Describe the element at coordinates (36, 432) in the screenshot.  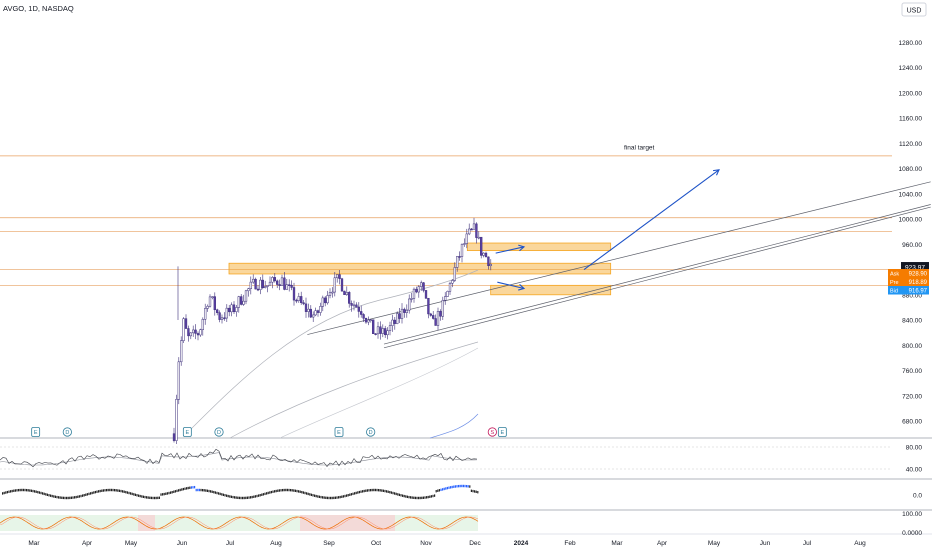
I see `earnings-marker` at that location.